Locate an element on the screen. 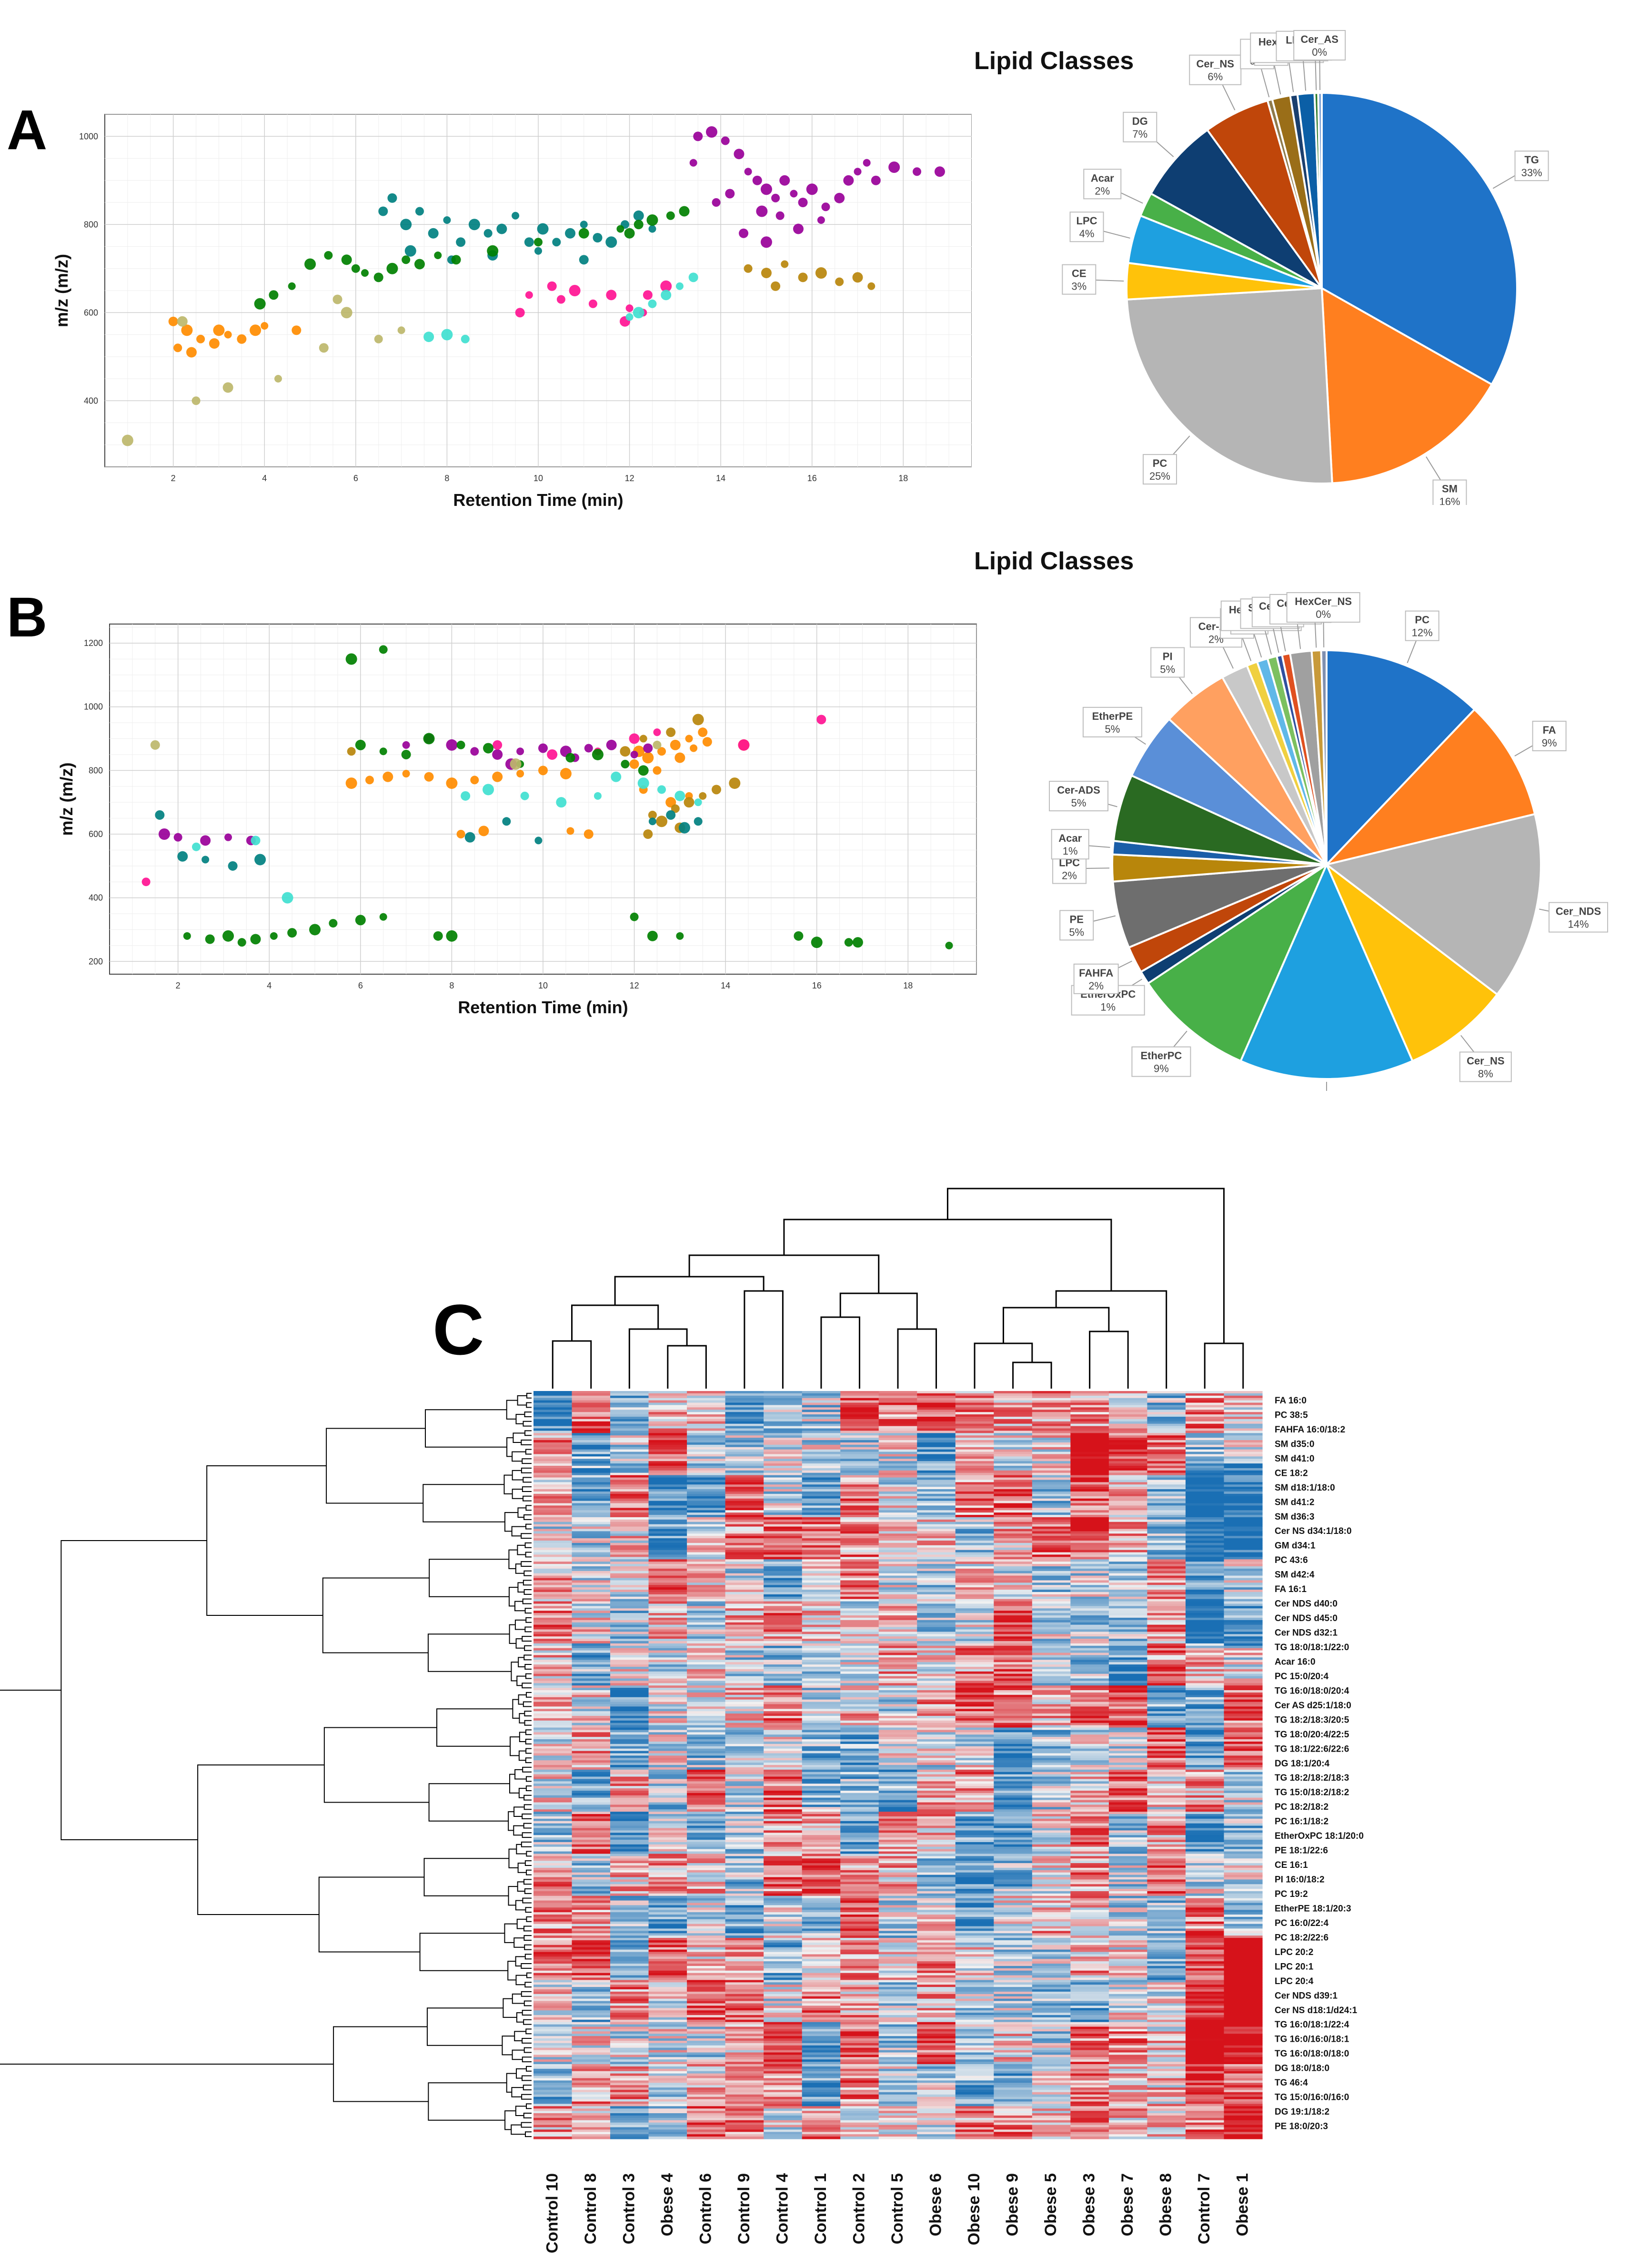  data-point-lpc is located at coordinates (447, 335).